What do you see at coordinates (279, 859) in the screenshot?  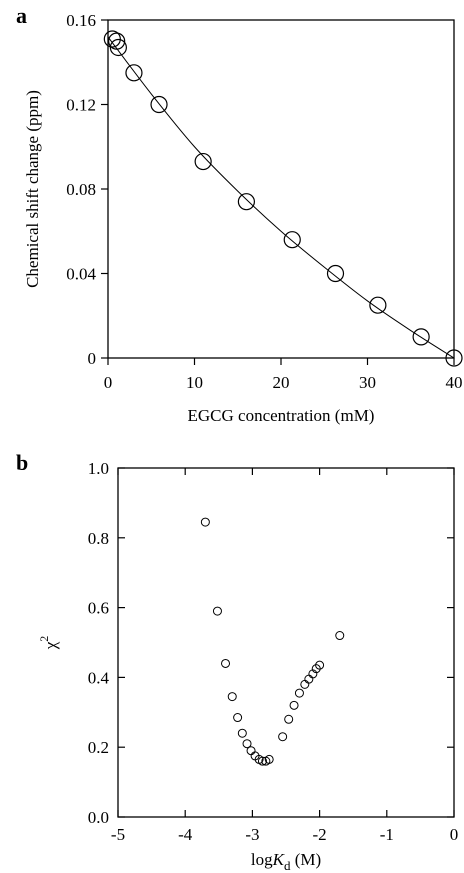 I see `x-axis-title-symbol: K` at bounding box center [279, 859].